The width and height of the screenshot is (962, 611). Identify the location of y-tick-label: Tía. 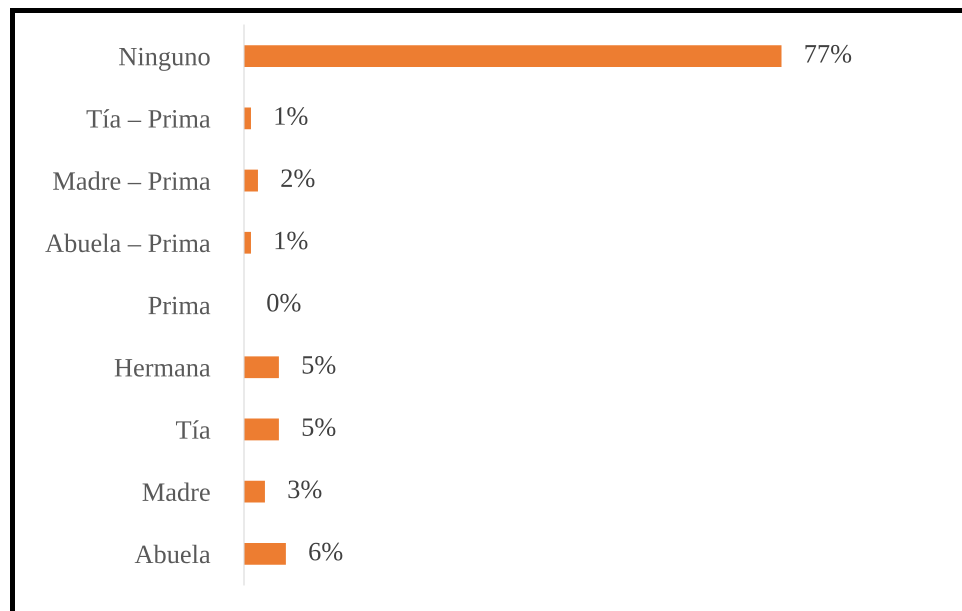
(193, 429).